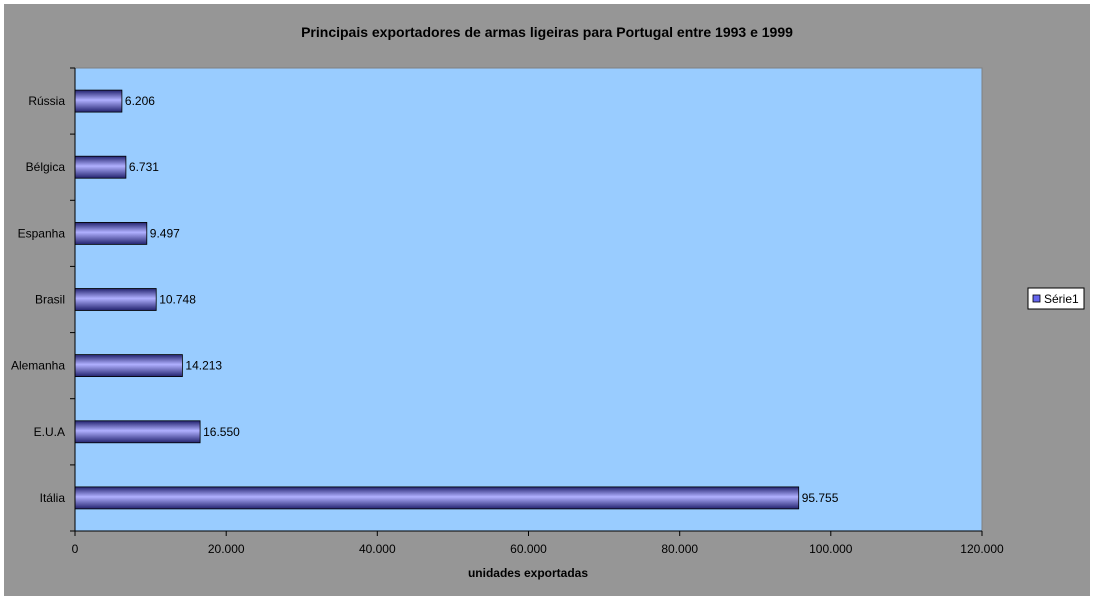 The width and height of the screenshot is (1094, 600). Describe the element at coordinates (1036, 298) in the screenshot. I see `legend-swatch` at that location.